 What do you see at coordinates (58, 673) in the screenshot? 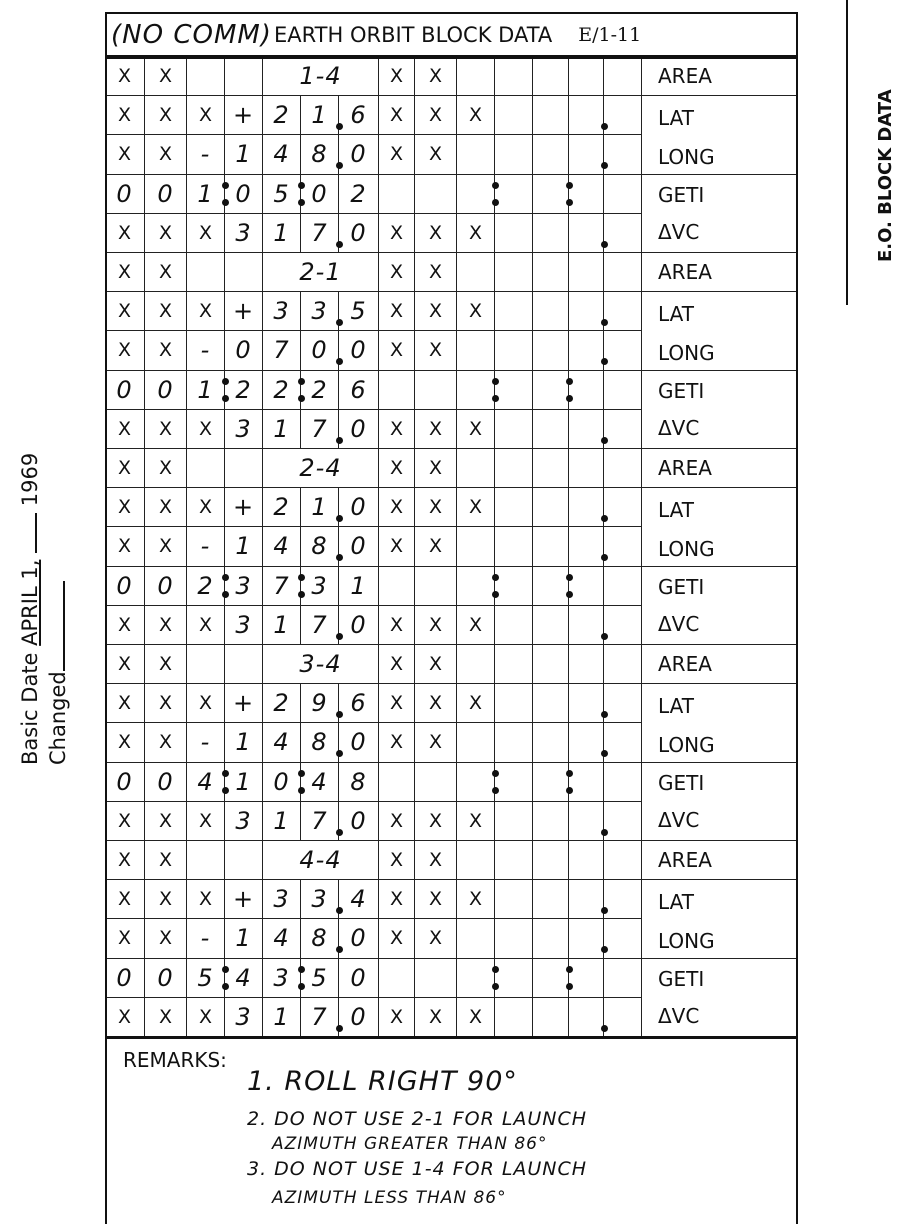
I see `changed-date: Changed` at bounding box center [58, 673].